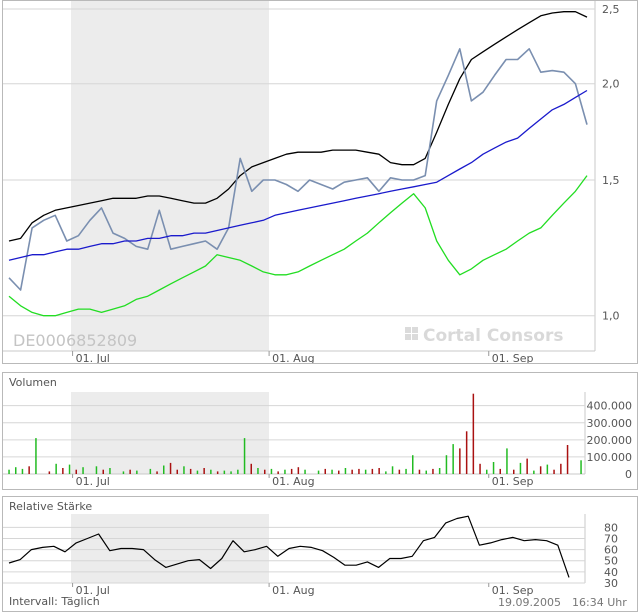 The width and height of the screenshot is (640, 614). I want to click on y-tick-label: 100.000, so click(610, 457).